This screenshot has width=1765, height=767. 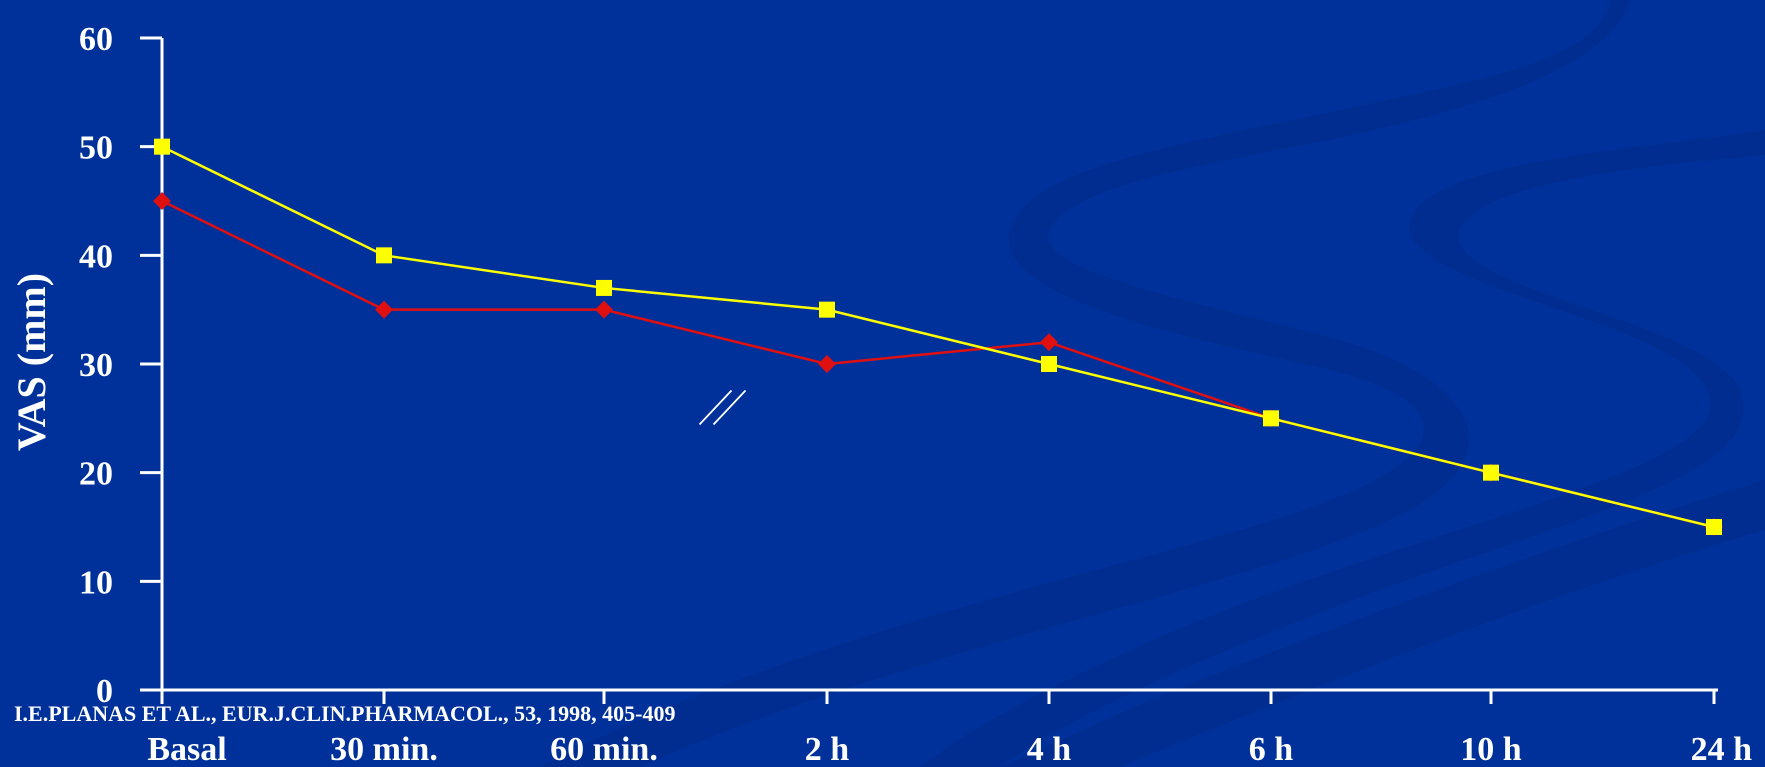 What do you see at coordinates (120, 365) in the screenshot?
I see `y-axis-ticks: 0 10 20 30 40 50 60` at bounding box center [120, 365].